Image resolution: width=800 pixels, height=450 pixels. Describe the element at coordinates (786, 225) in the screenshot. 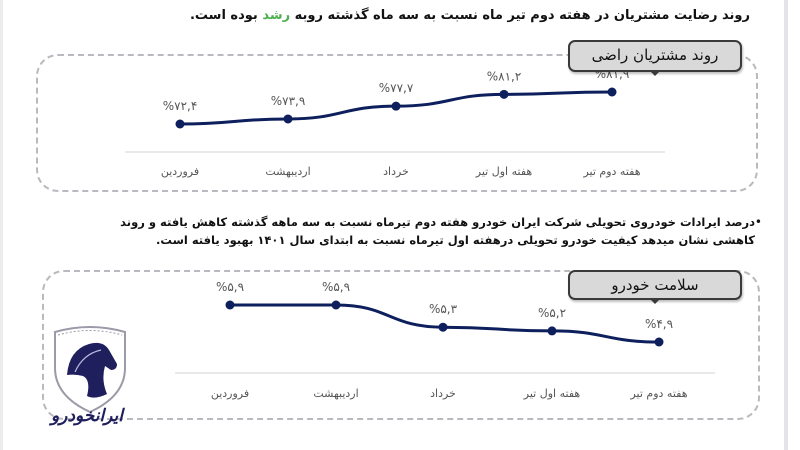

I see `right-edge-bar` at that location.